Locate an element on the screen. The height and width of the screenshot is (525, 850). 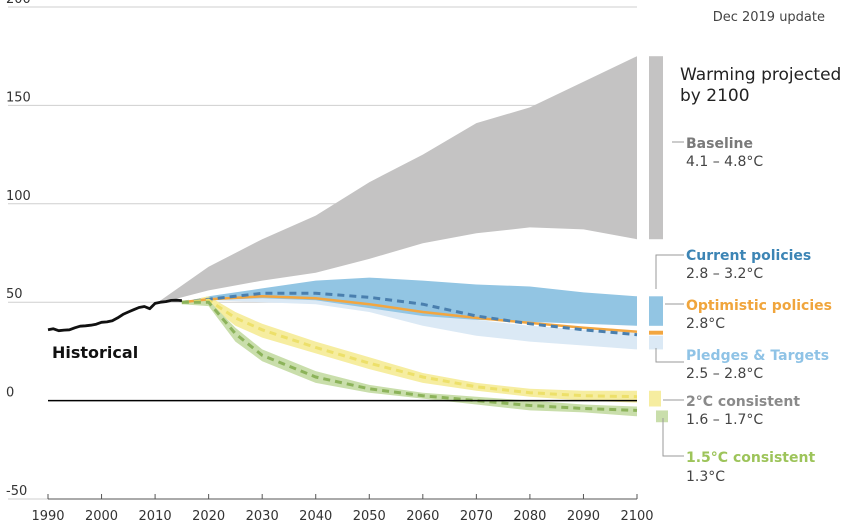
one-five-degree-label: 1.5°C consistent is located at coordinates (750, 458).